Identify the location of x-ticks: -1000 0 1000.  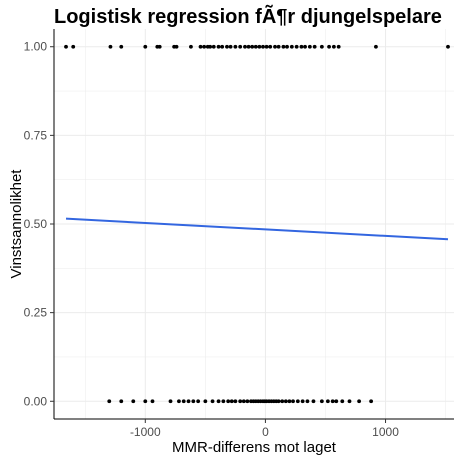
(264, 429).